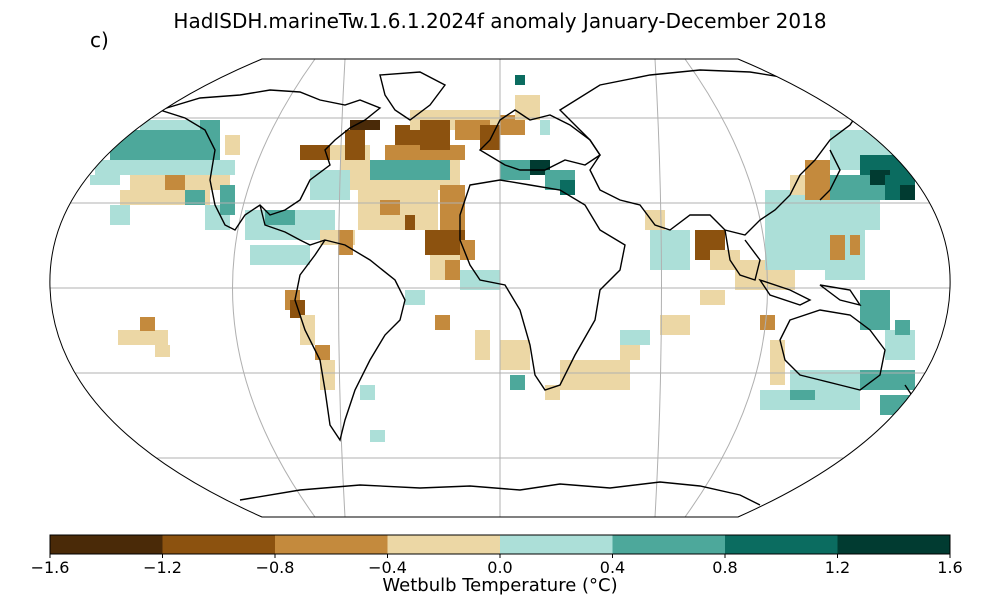 The height and width of the screenshot is (600, 1000). Describe the element at coordinates (99, 40) in the screenshot. I see `panel-label: c)` at that location.